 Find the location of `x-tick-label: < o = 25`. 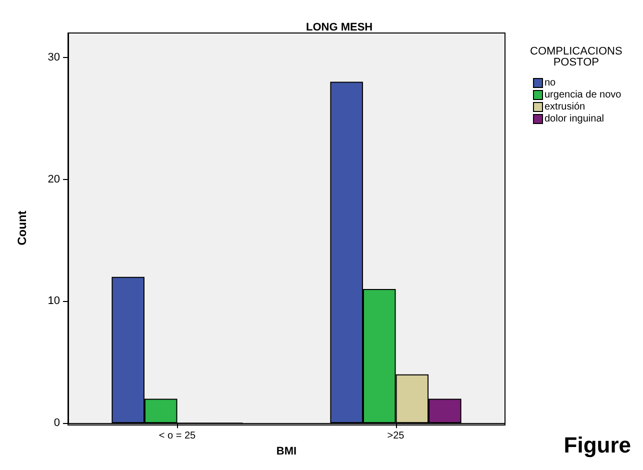

x-tick-label: < o = 25 is located at coordinates (177, 436).